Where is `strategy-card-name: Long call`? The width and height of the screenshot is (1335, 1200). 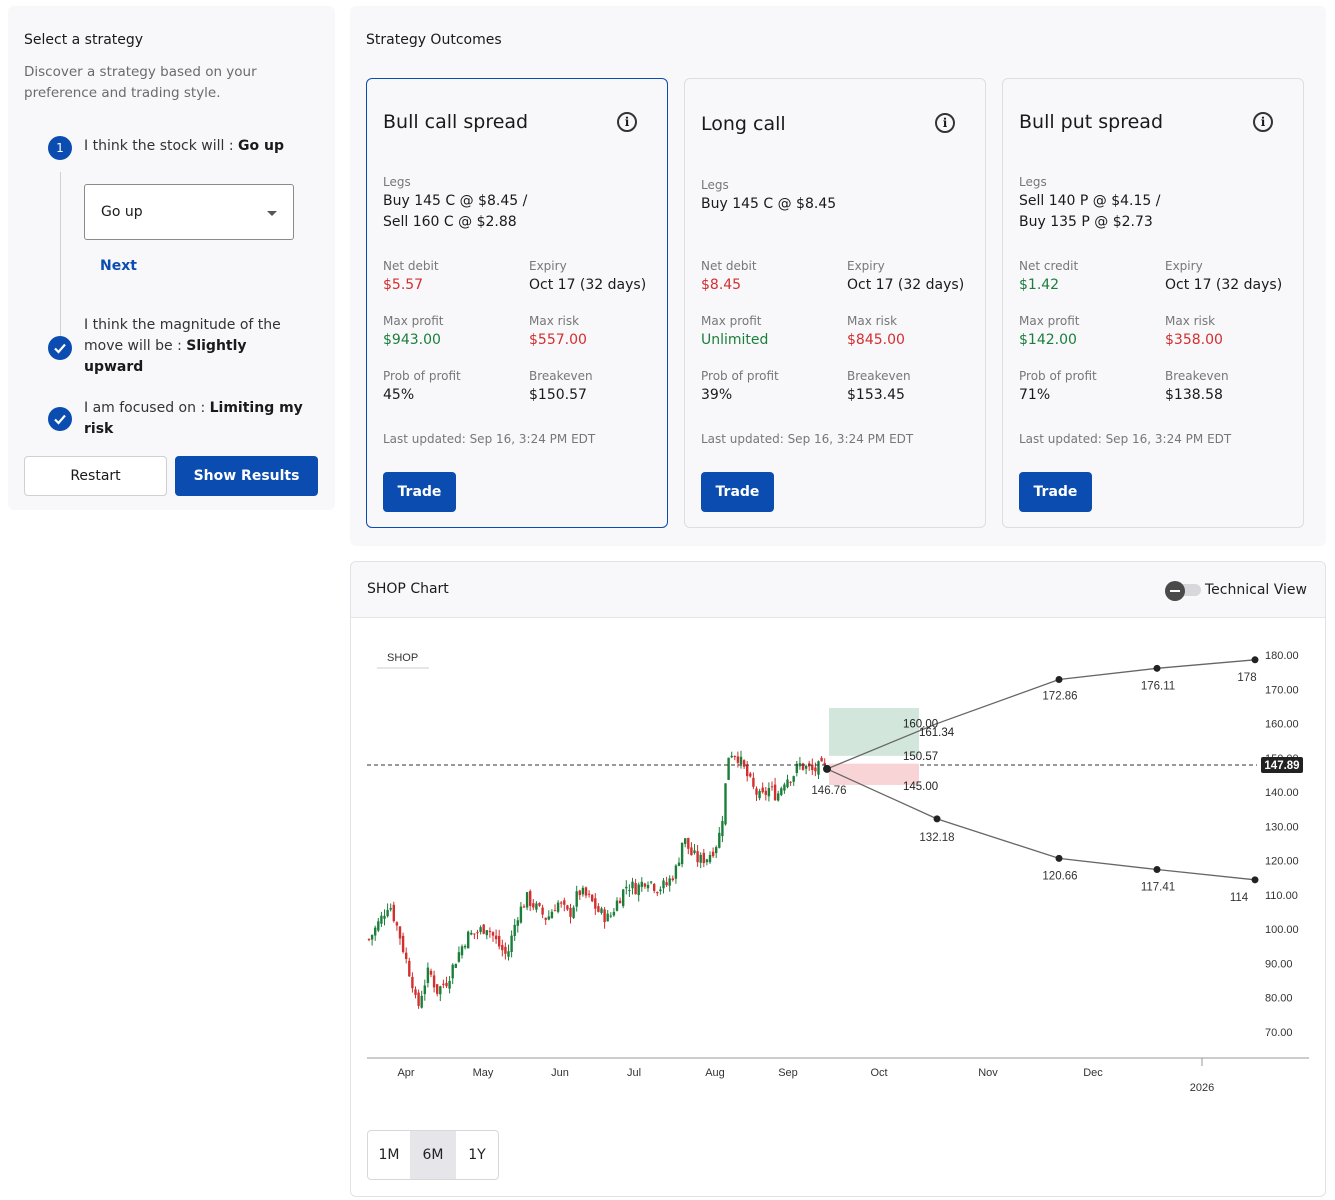
strategy-card-name: Long call is located at coordinates (743, 124).